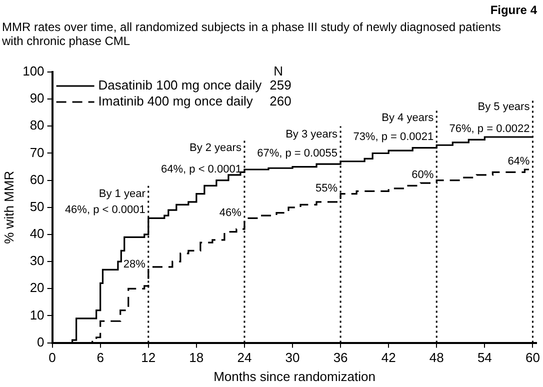 This screenshot has width=543, height=387. I want to click on annotation: 64%, so click(519, 161).